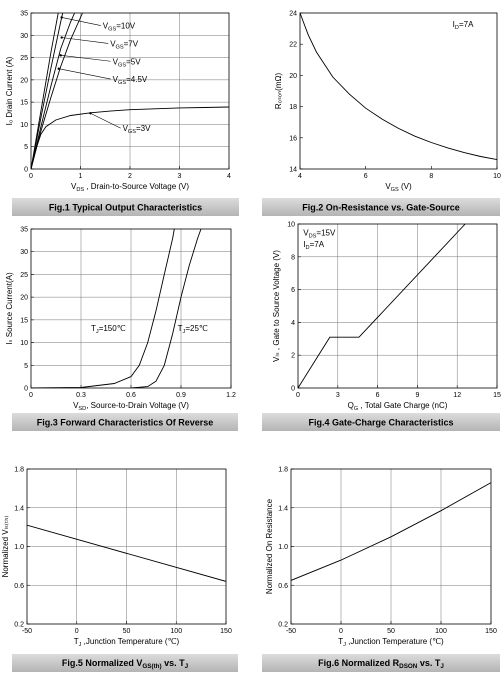 The width and height of the screenshot is (504, 684). I want to click on y-tick-label: 10, so click(24, 125).